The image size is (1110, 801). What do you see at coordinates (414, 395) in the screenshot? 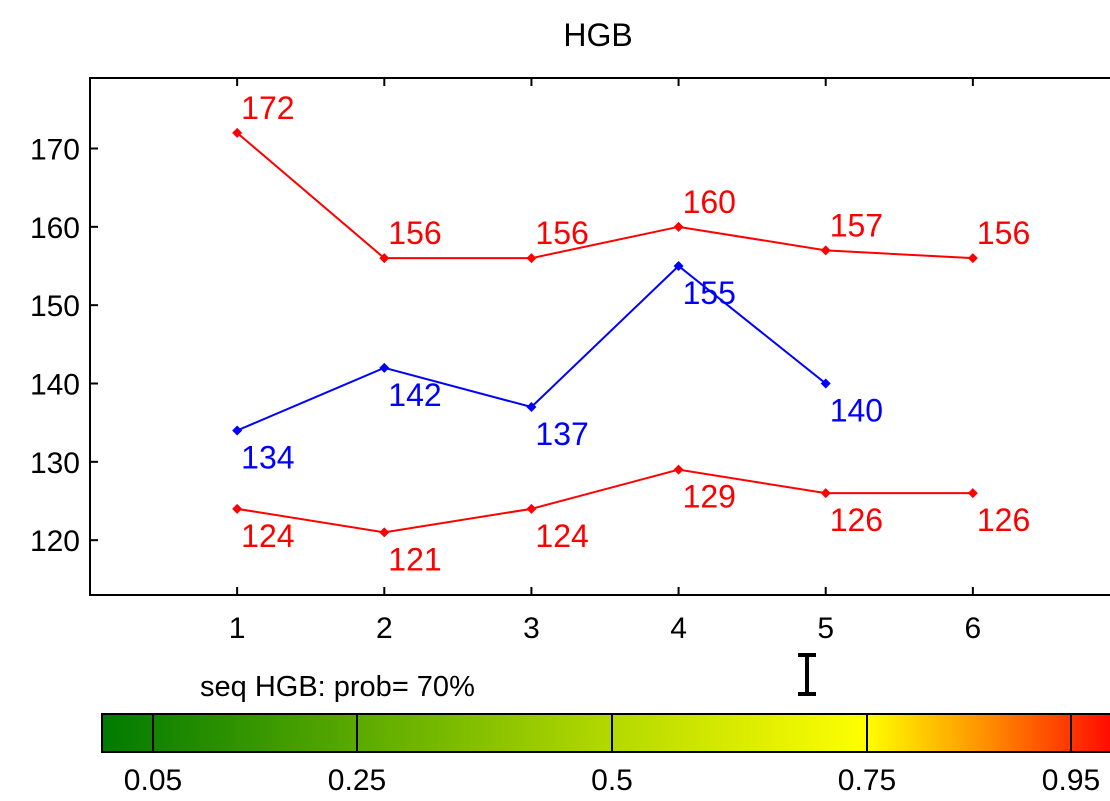
I see `data-label: 142` at bounding box center [414, 395].